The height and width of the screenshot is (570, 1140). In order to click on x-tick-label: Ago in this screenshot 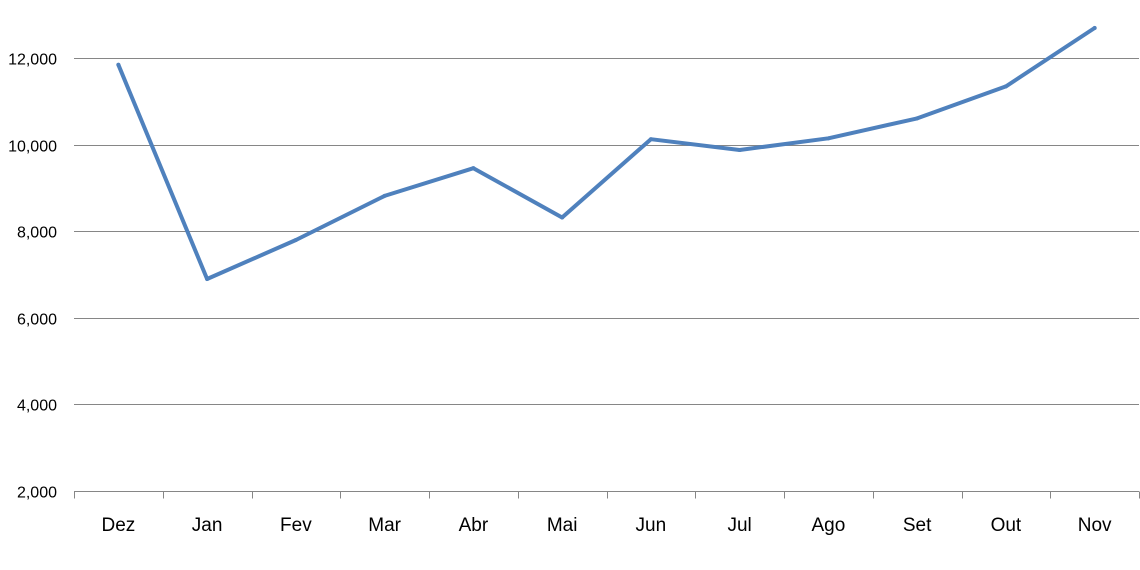, I will do `click(828, 525)`.